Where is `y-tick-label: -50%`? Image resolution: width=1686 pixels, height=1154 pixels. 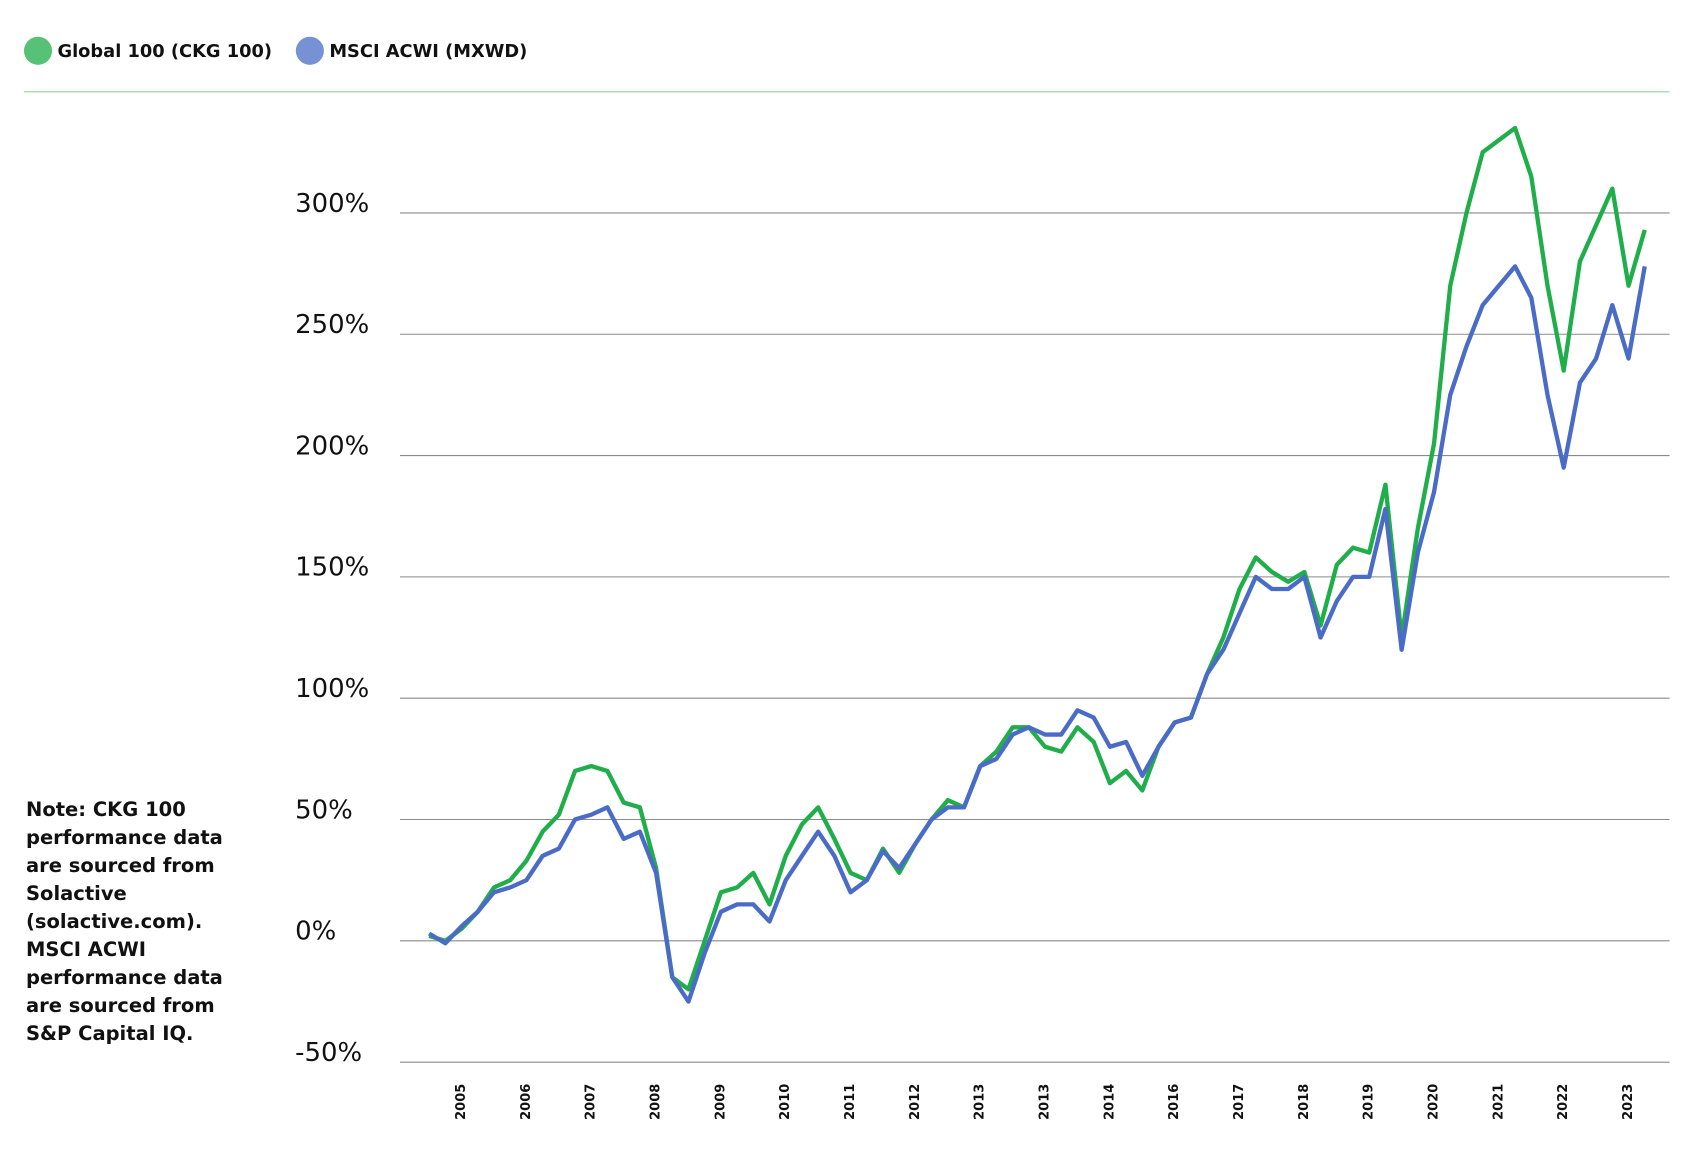
y-tick-label: -50% is located at coordinates (328, 1053).